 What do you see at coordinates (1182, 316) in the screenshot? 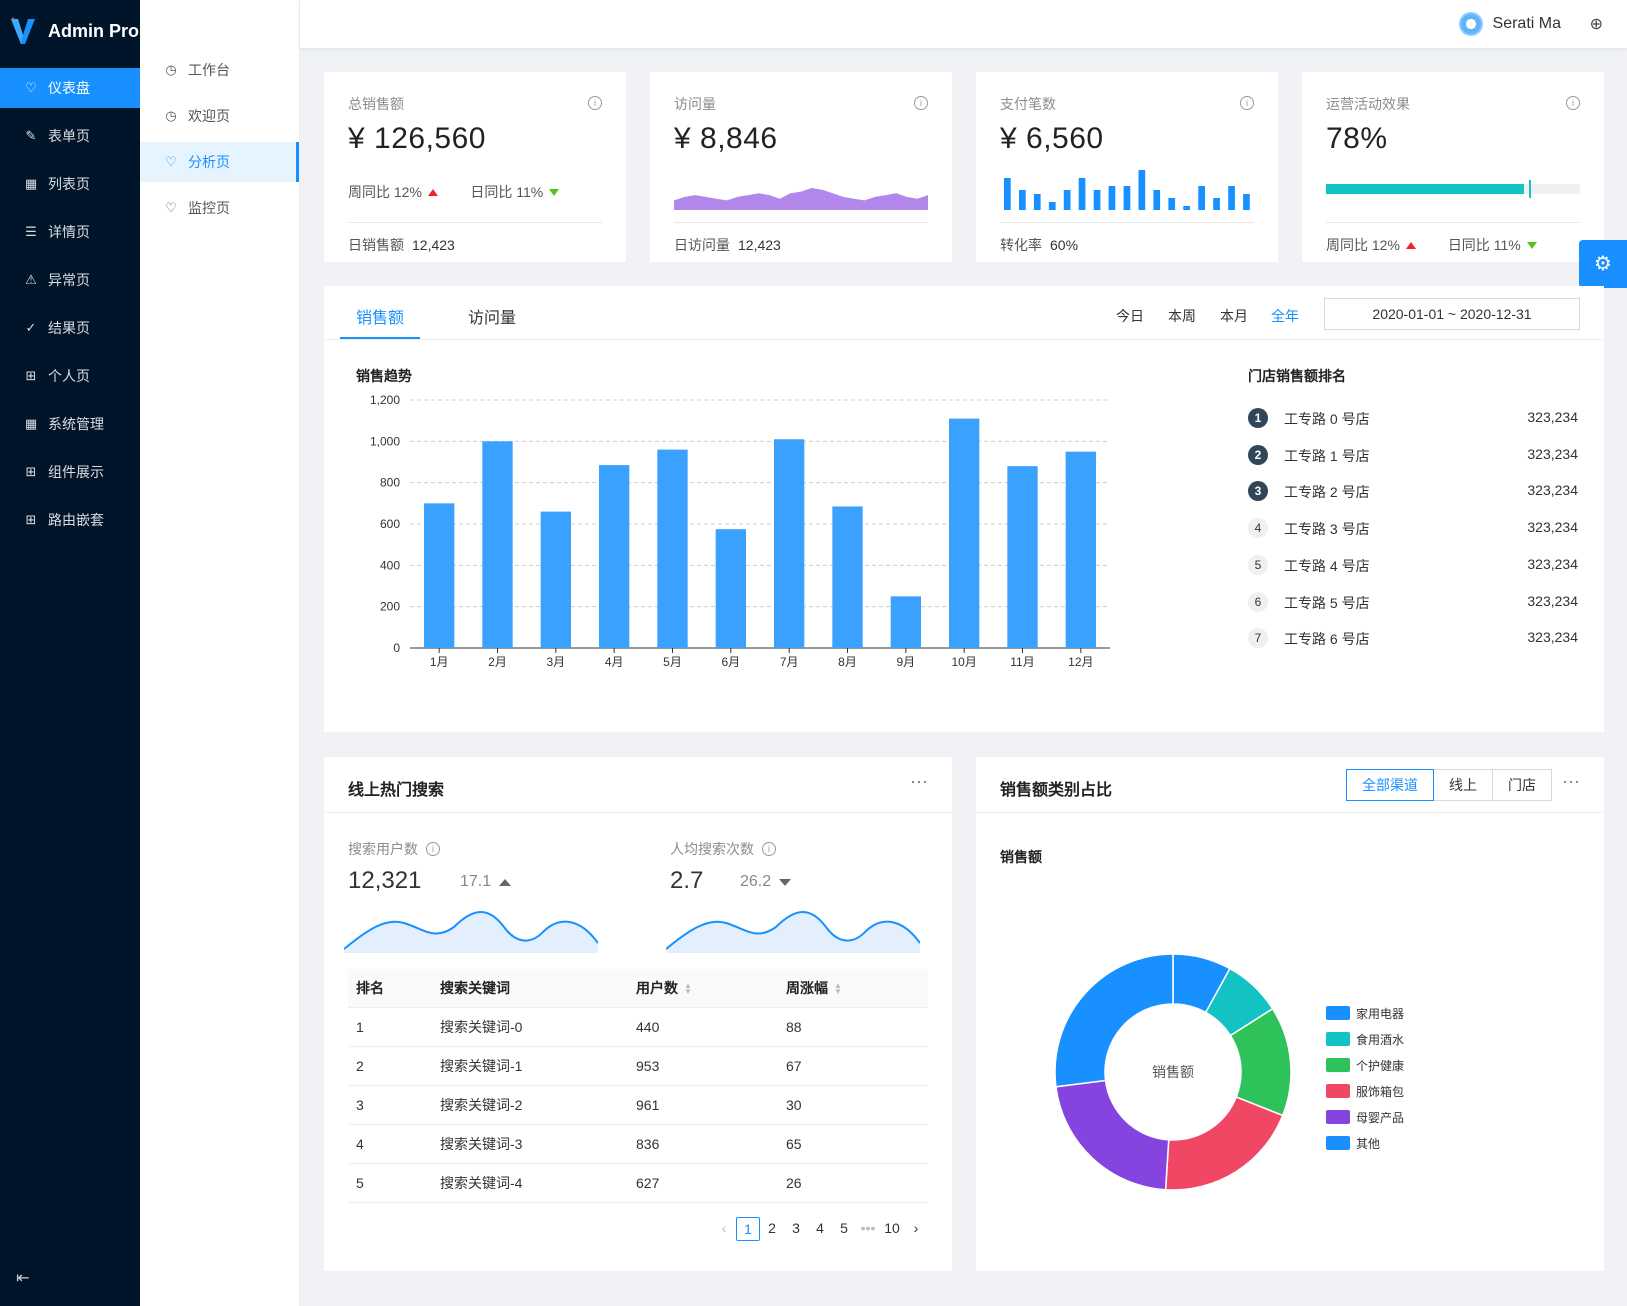
I see `range-week: 本周` at bounding box center [1182, 316].